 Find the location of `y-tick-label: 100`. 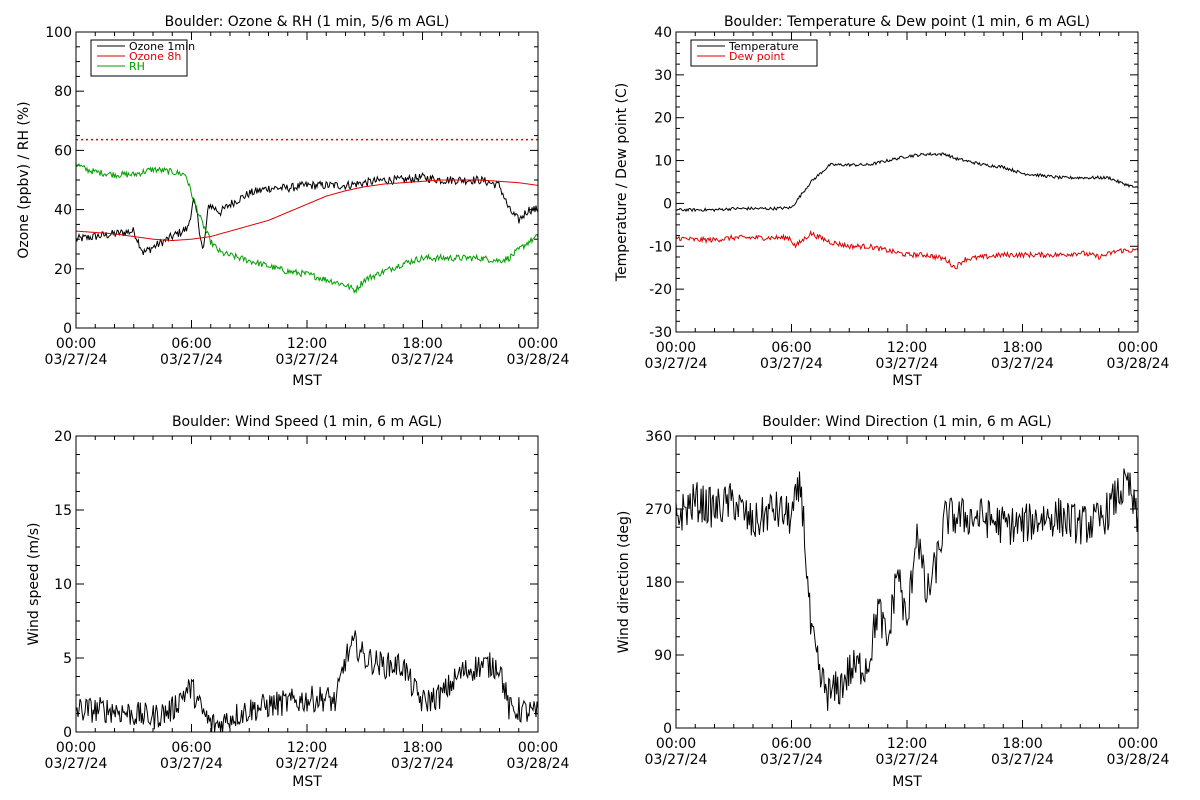

y-tick-label: 100 is located at coordinates (58, 33).